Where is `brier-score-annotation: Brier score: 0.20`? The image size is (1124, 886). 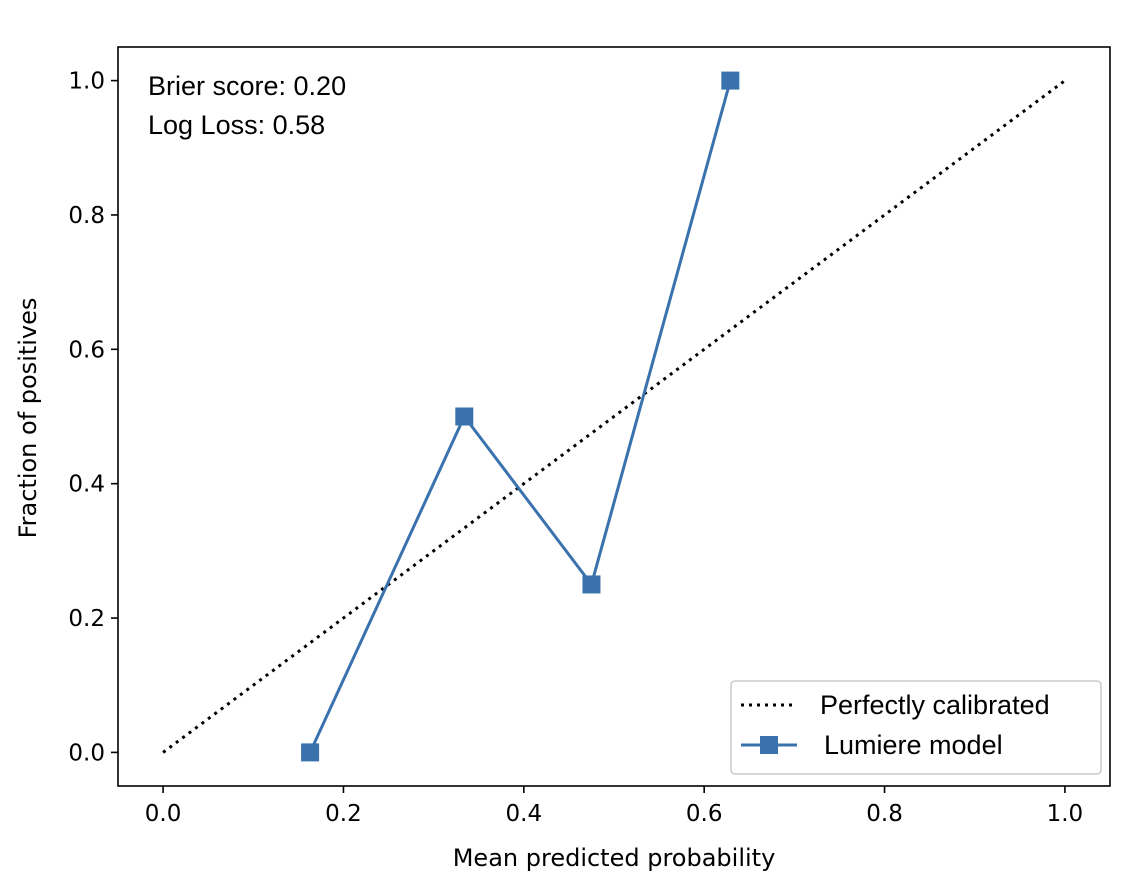 brier-score-annotation: Brier score: 0.20 is located at coordinates (247, 86).